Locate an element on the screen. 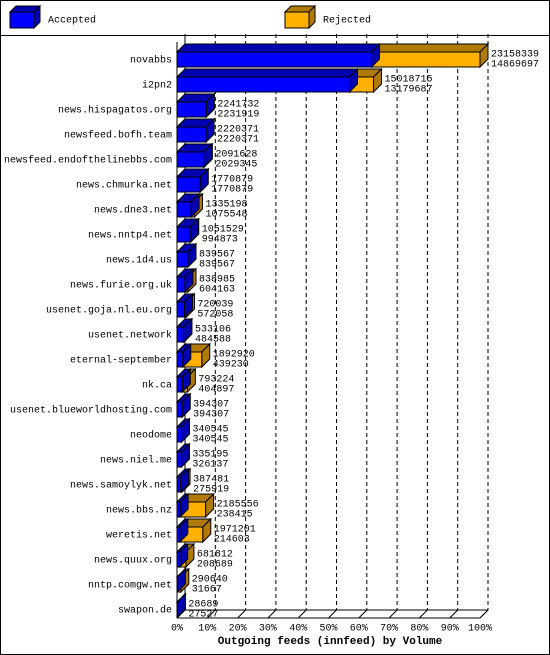  category-label: newsfeed.endofthelinebbs.com is located at coordinates (88, 161).